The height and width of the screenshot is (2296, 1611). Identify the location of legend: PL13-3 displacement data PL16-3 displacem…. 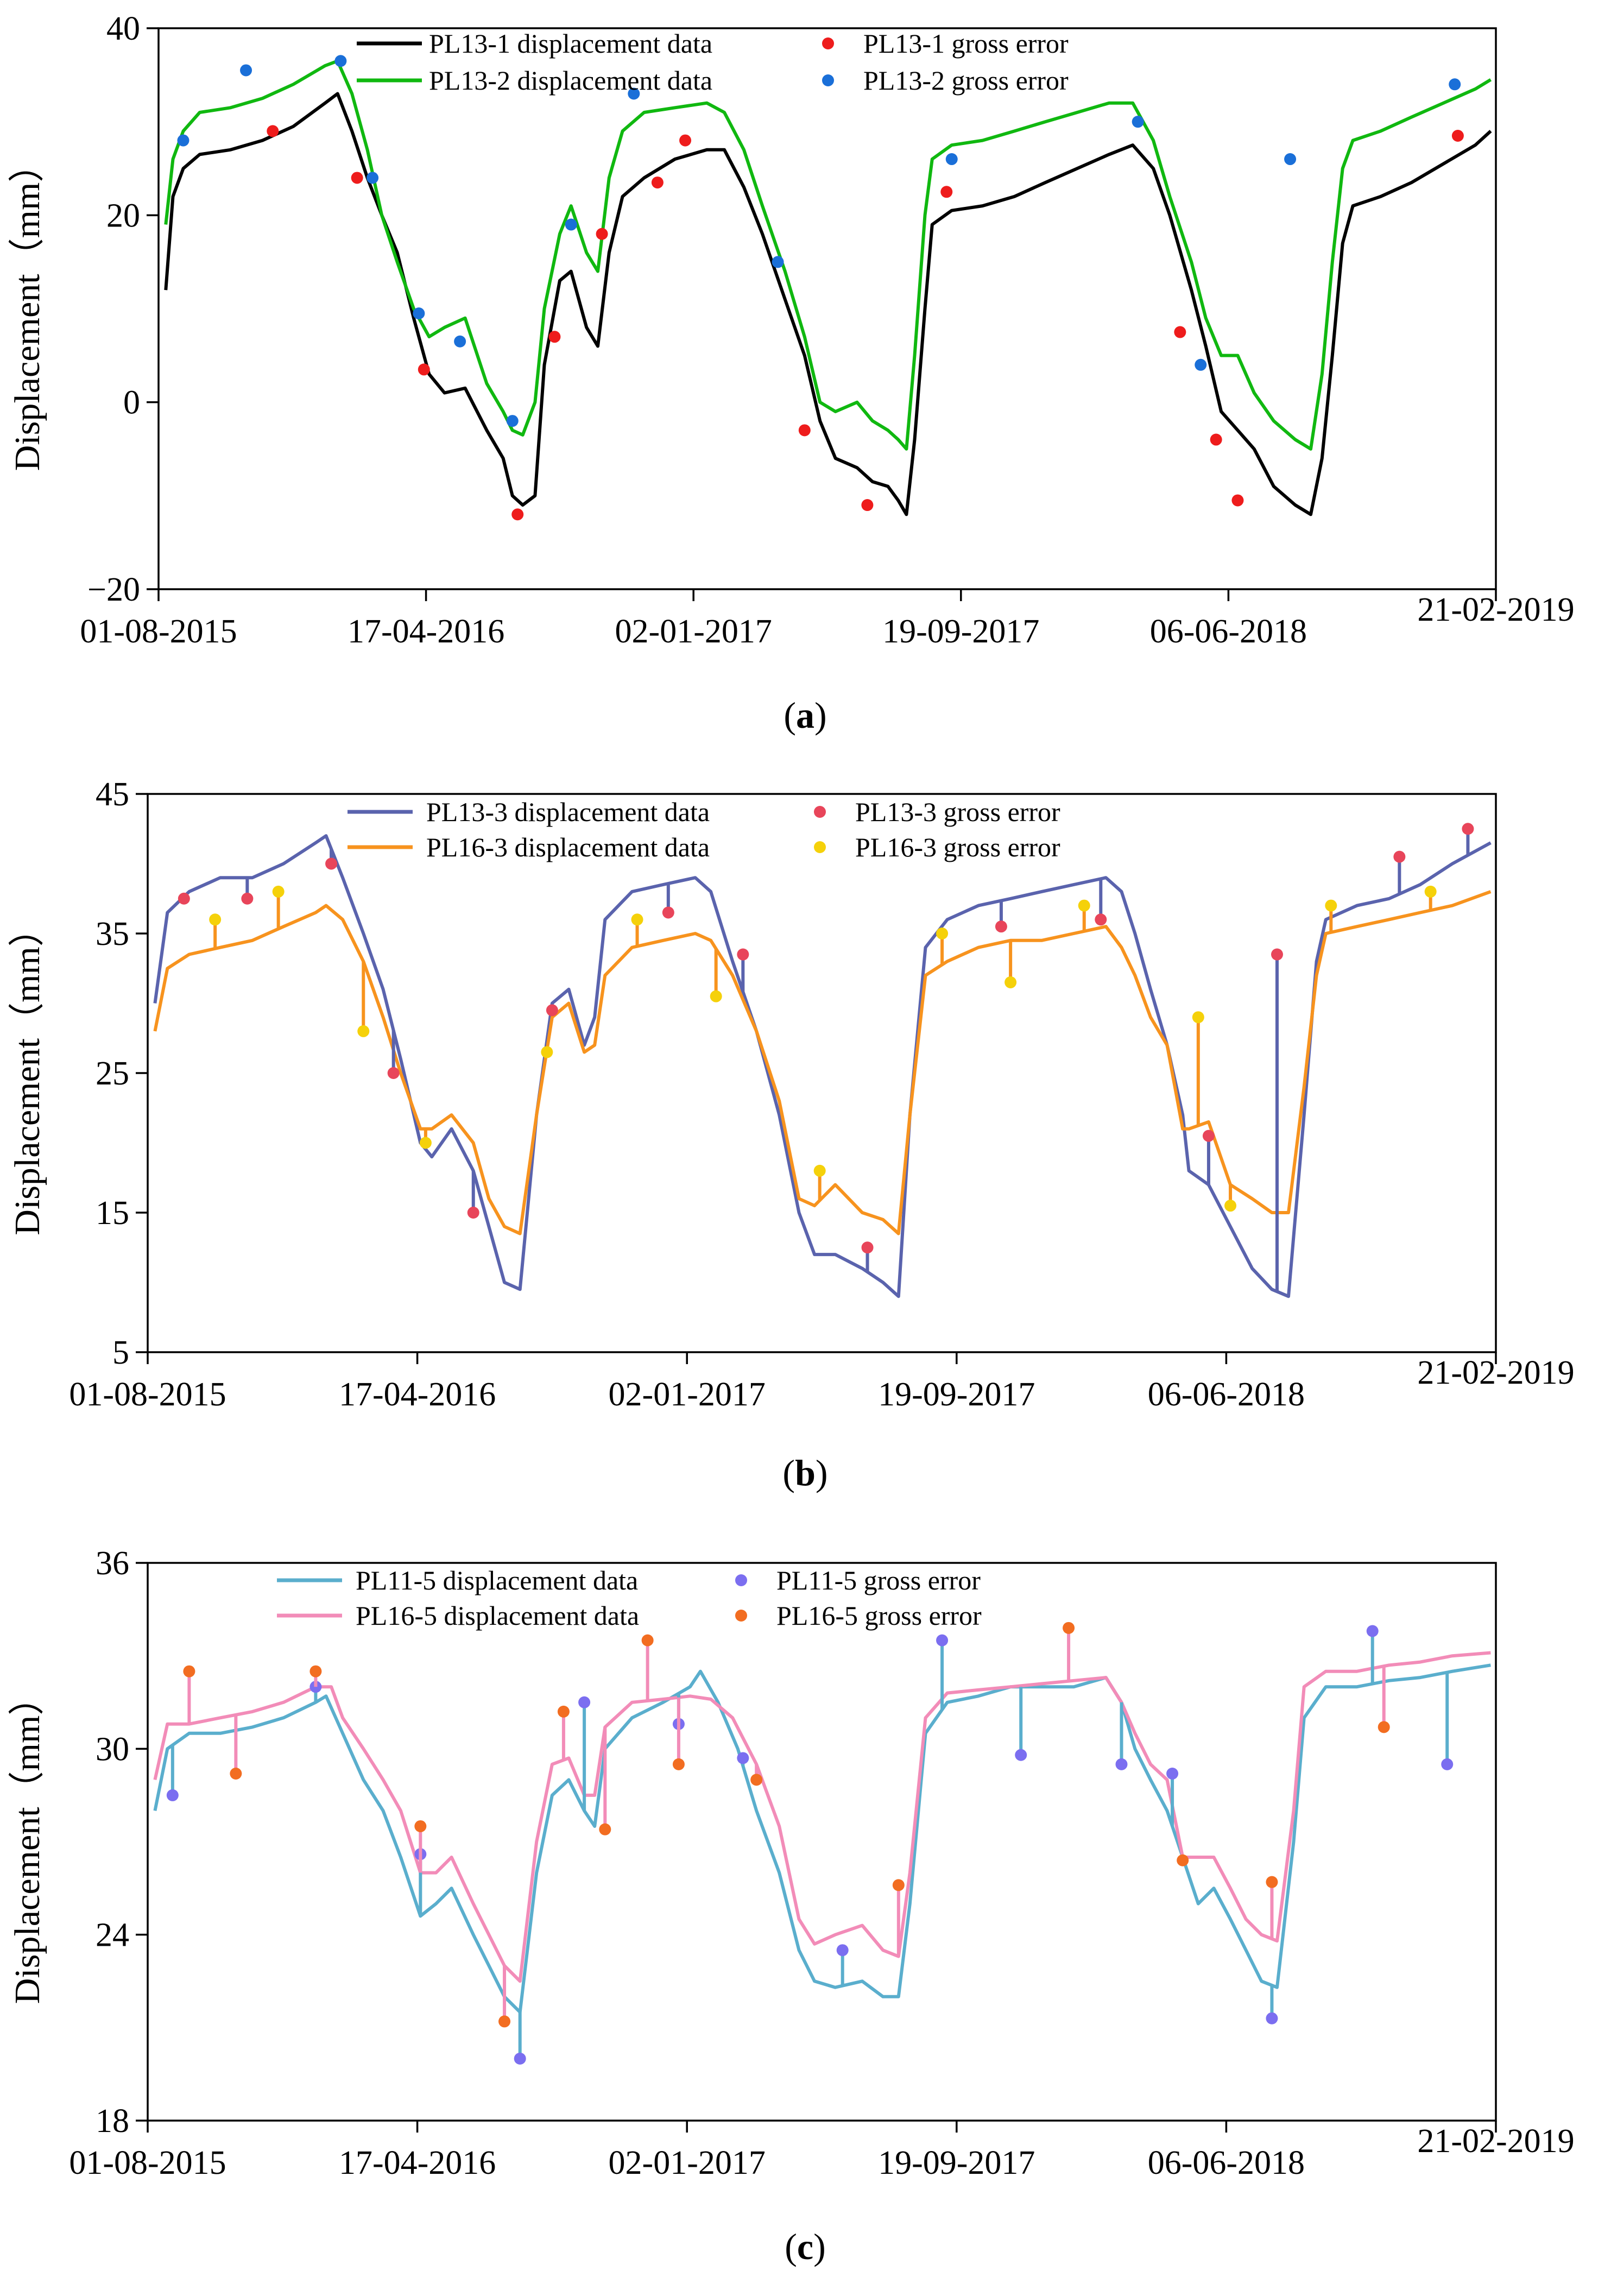
(704, 829).